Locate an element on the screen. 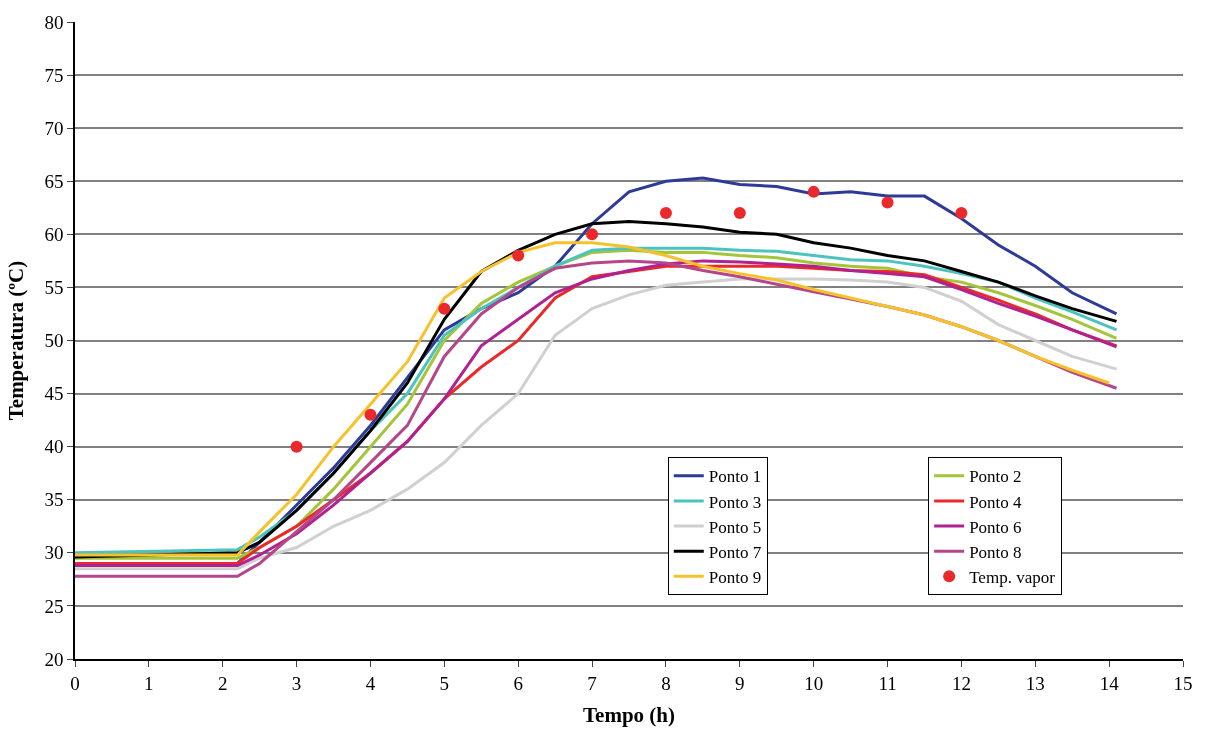 The width and height of the screenshot is (1205, 749). legend-label: Ponto 5 is located at coordinates (735, 527).